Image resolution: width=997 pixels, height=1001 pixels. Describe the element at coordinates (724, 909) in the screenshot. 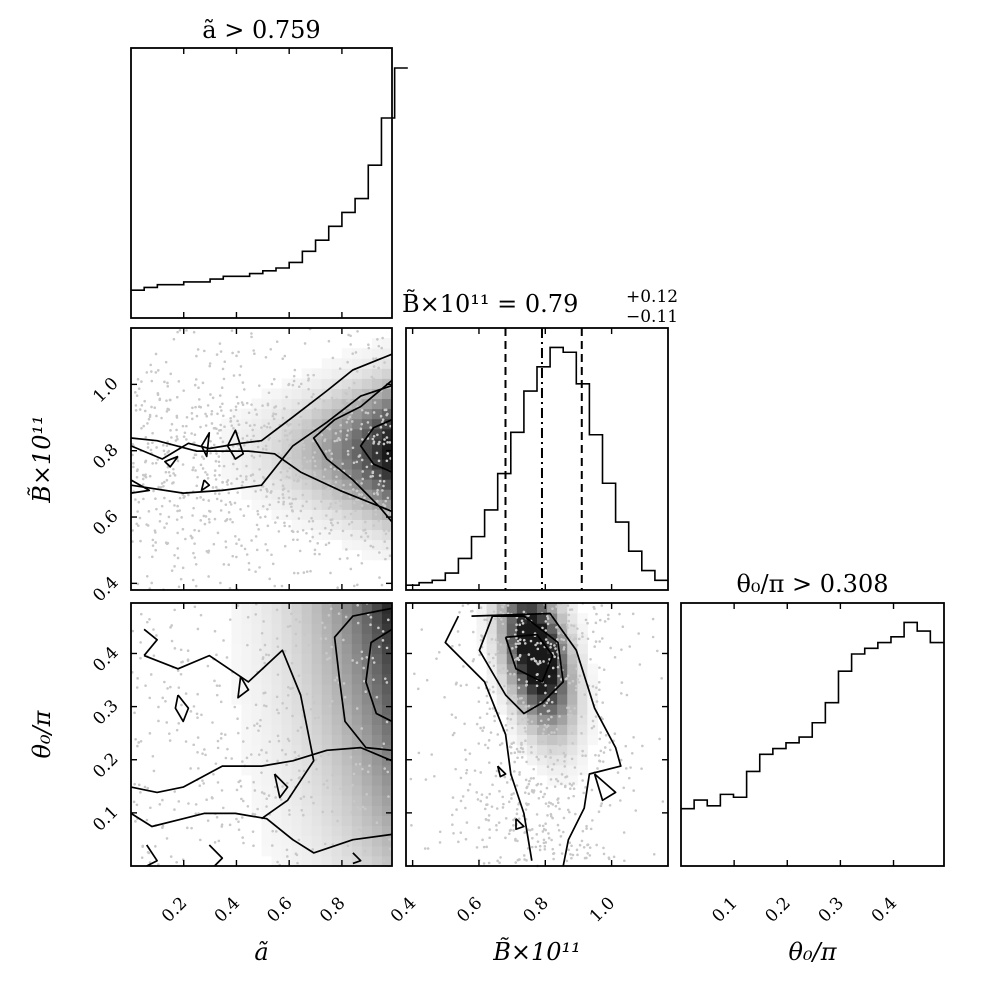

I see `x-tick-label: 0.1` at that location.